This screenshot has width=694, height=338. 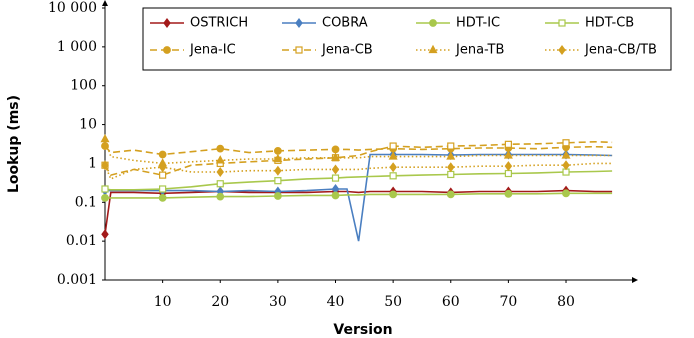 I want to click on legend-label: OSTRICH, so click(x=219, y=23).